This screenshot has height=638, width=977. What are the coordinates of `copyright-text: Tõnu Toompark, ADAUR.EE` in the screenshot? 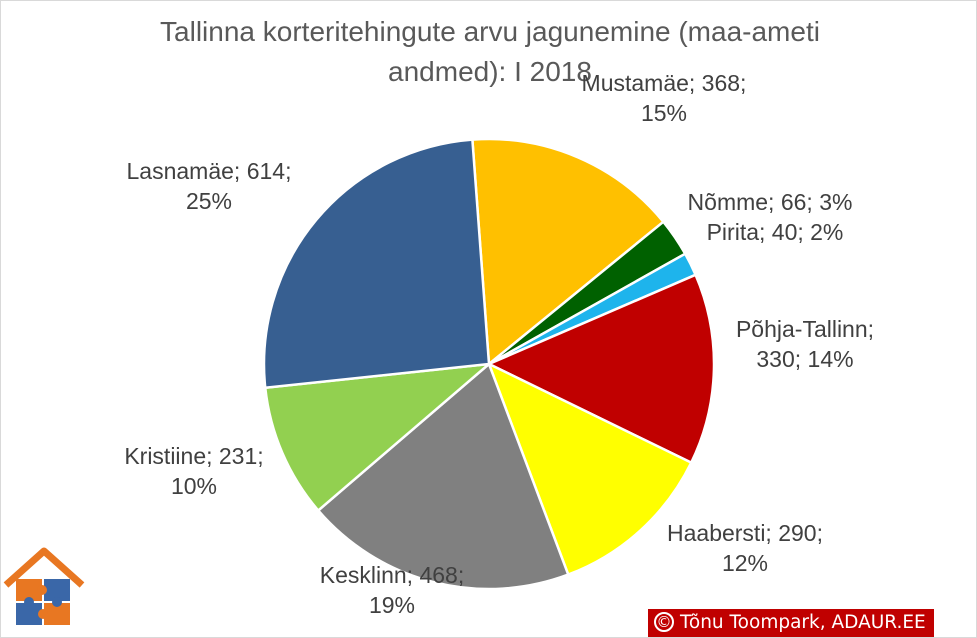 It's located at (803, 622).